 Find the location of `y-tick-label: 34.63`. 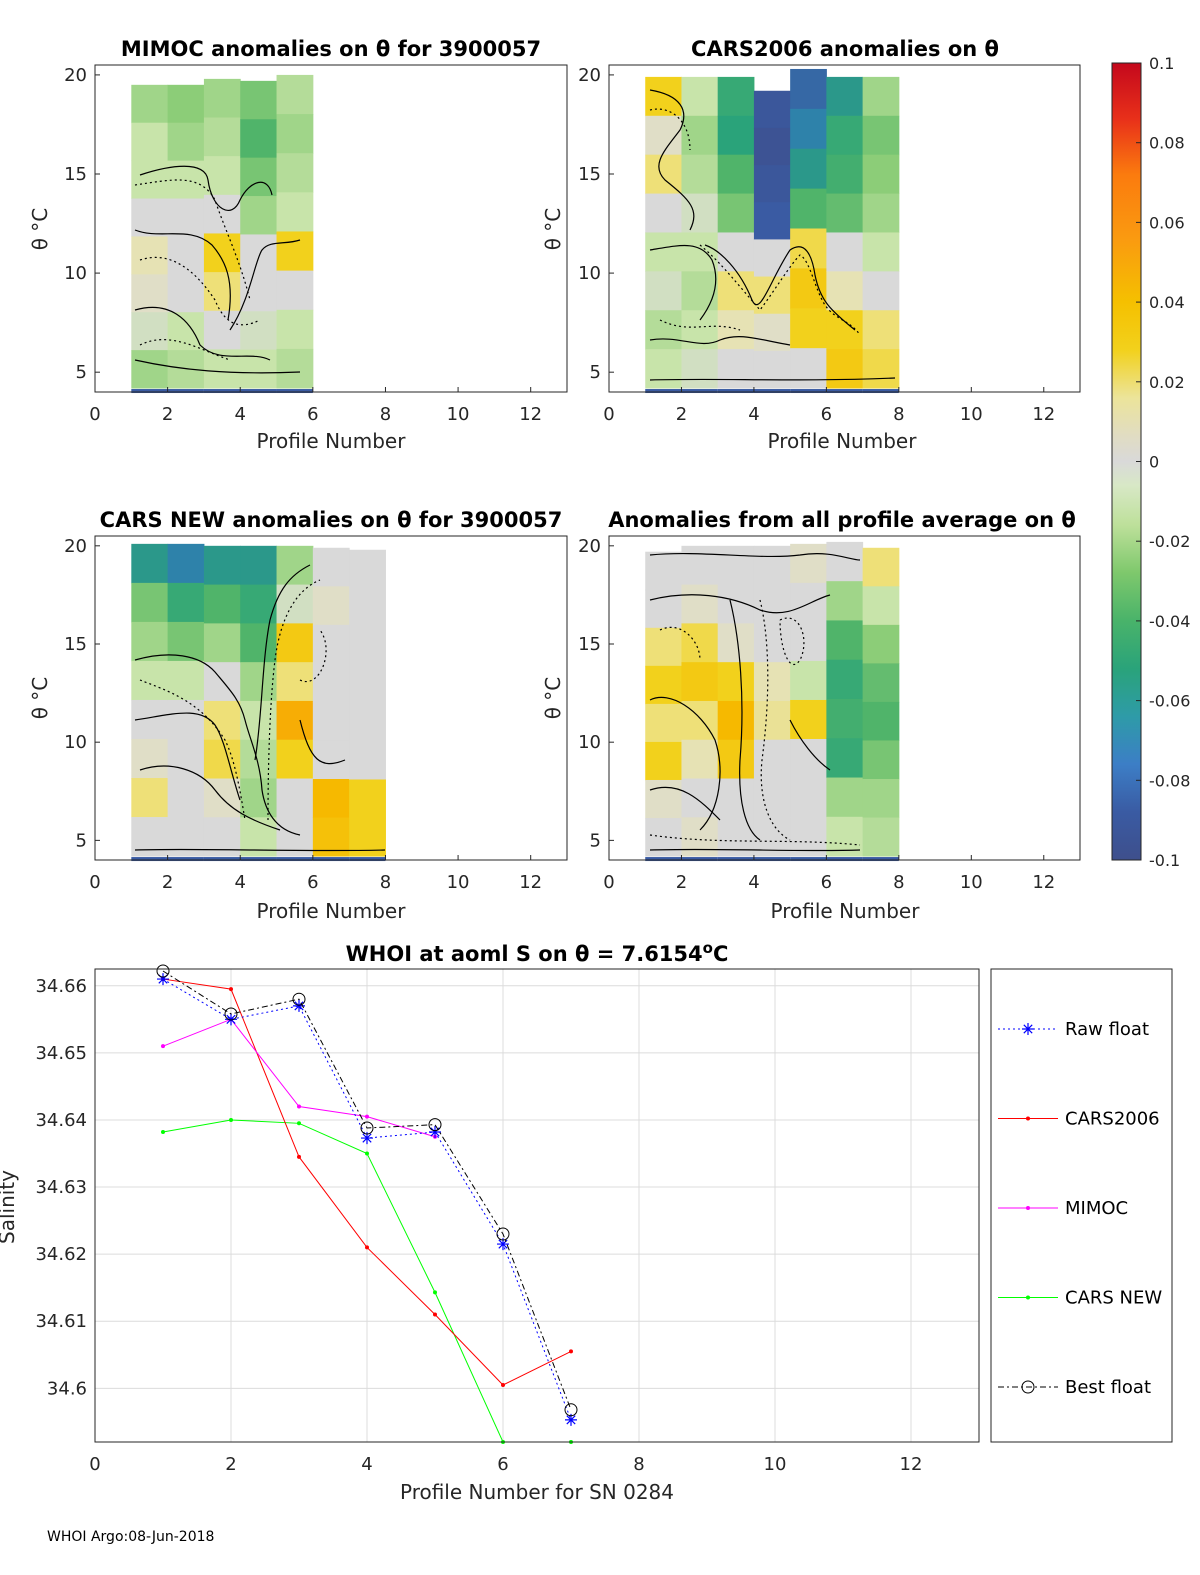

y-tick-label: 34.63 is located at coordinates (61, 1187).